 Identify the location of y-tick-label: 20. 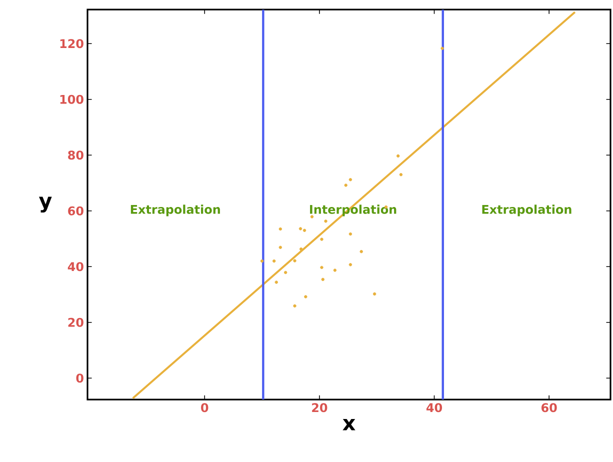
(76, 322).